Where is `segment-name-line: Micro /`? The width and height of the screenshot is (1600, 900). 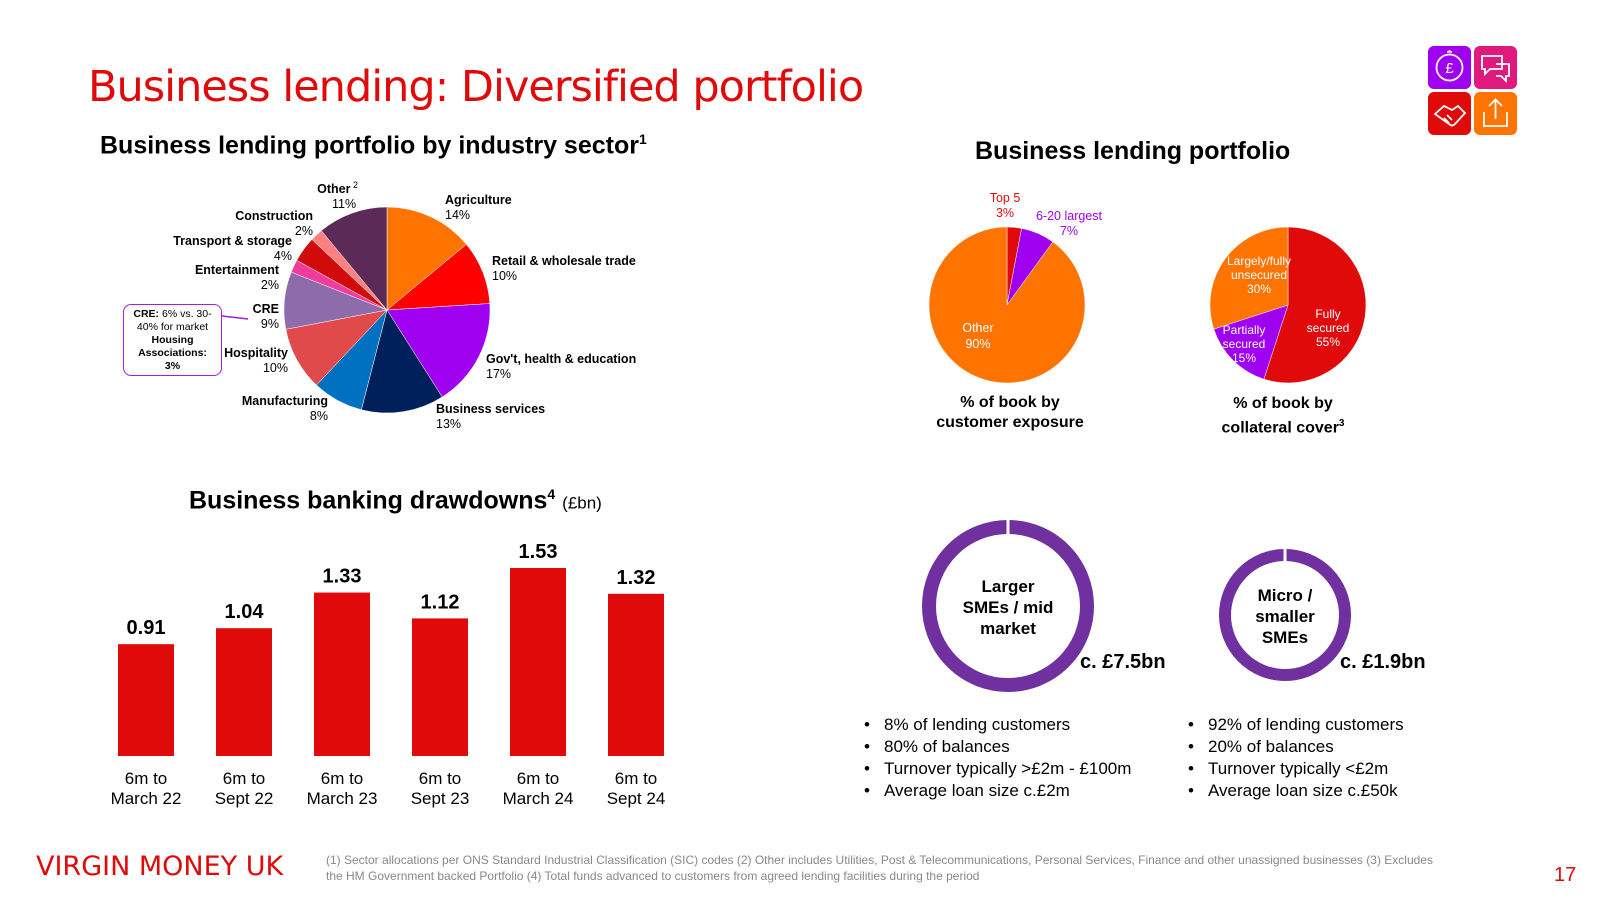
segment-name-line: Micro / is located at coordinates (1285, 595).